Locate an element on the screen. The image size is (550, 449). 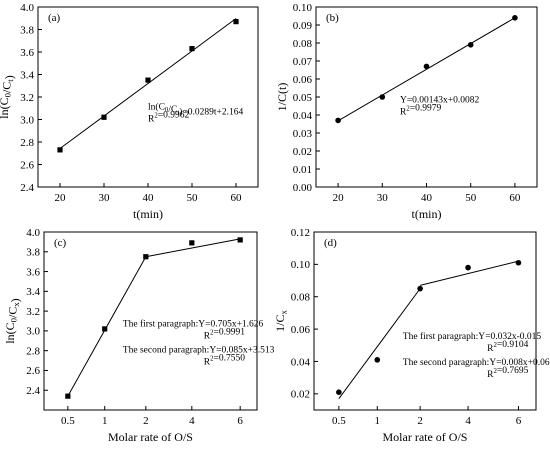
y-tick-label: 0.01 is located at coordinates (302, 170).